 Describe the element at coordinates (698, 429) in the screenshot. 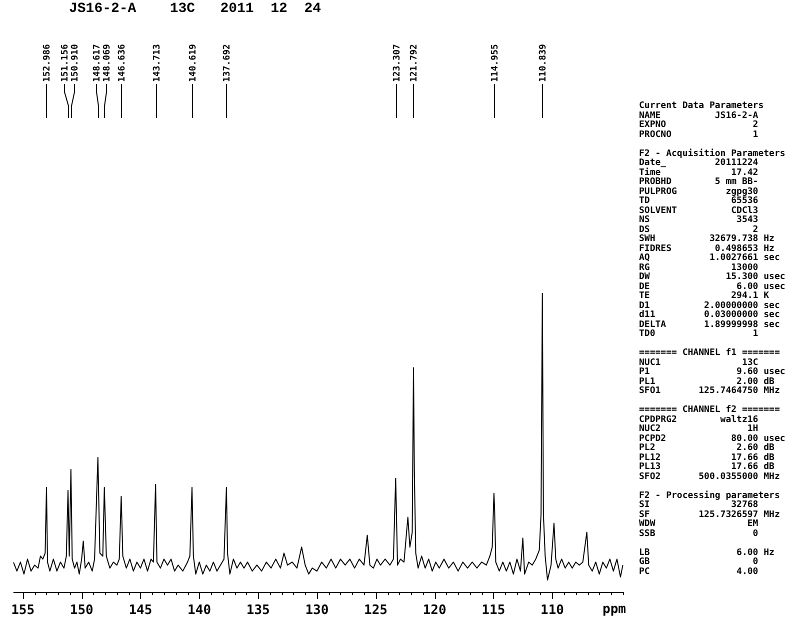

I see `text: NUC2 1H` at that location.